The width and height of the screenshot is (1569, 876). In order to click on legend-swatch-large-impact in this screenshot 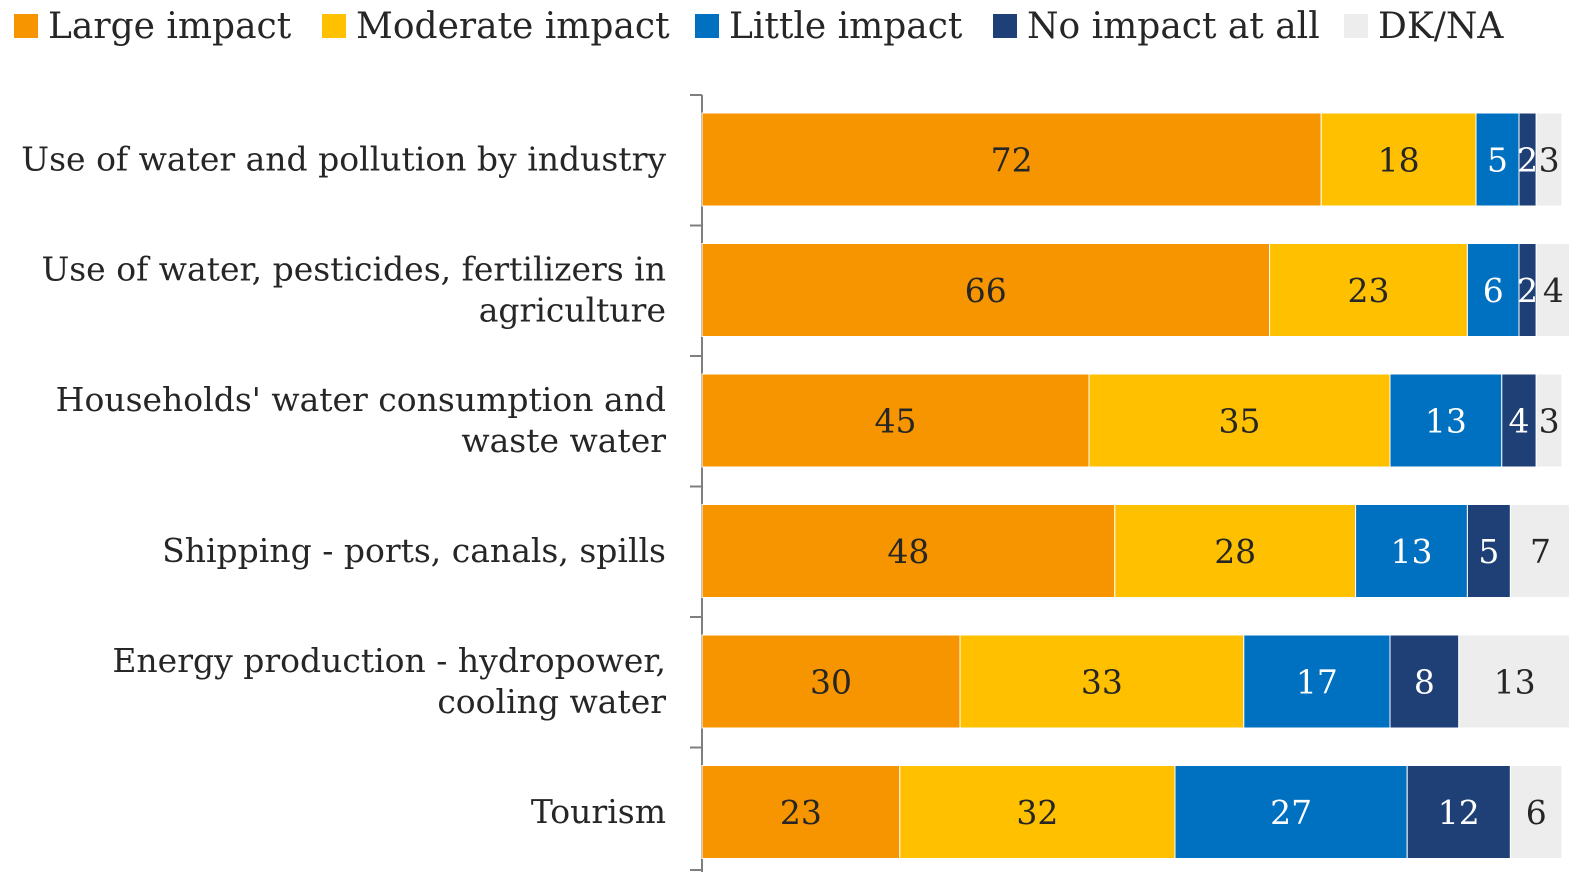, I will do `click(26, 26)`.